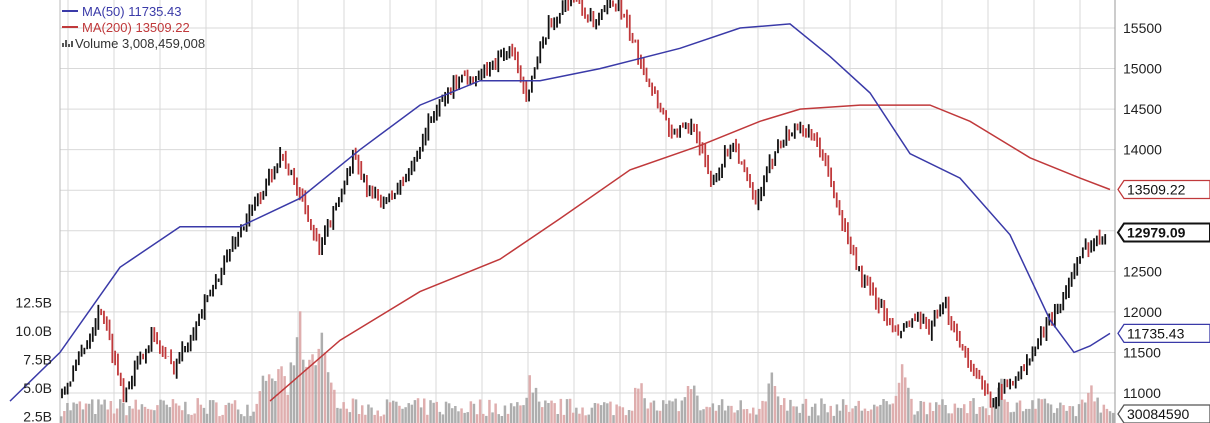 The height and width of the screenshot is (423, 1210). I want to click on price-tick-label: 15000, so click(1142, 69).